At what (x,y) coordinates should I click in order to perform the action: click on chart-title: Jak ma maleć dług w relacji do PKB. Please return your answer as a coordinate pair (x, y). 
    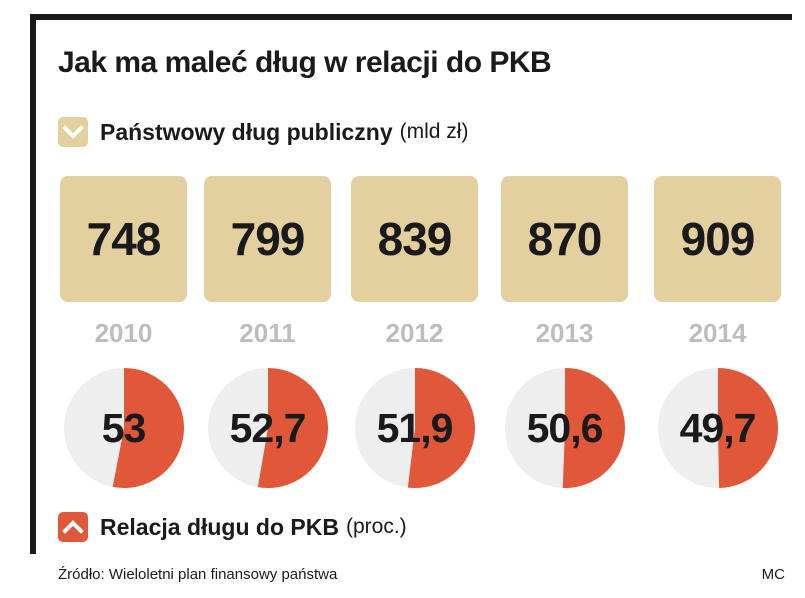
    Looking at the image, I should click on (305, 62).